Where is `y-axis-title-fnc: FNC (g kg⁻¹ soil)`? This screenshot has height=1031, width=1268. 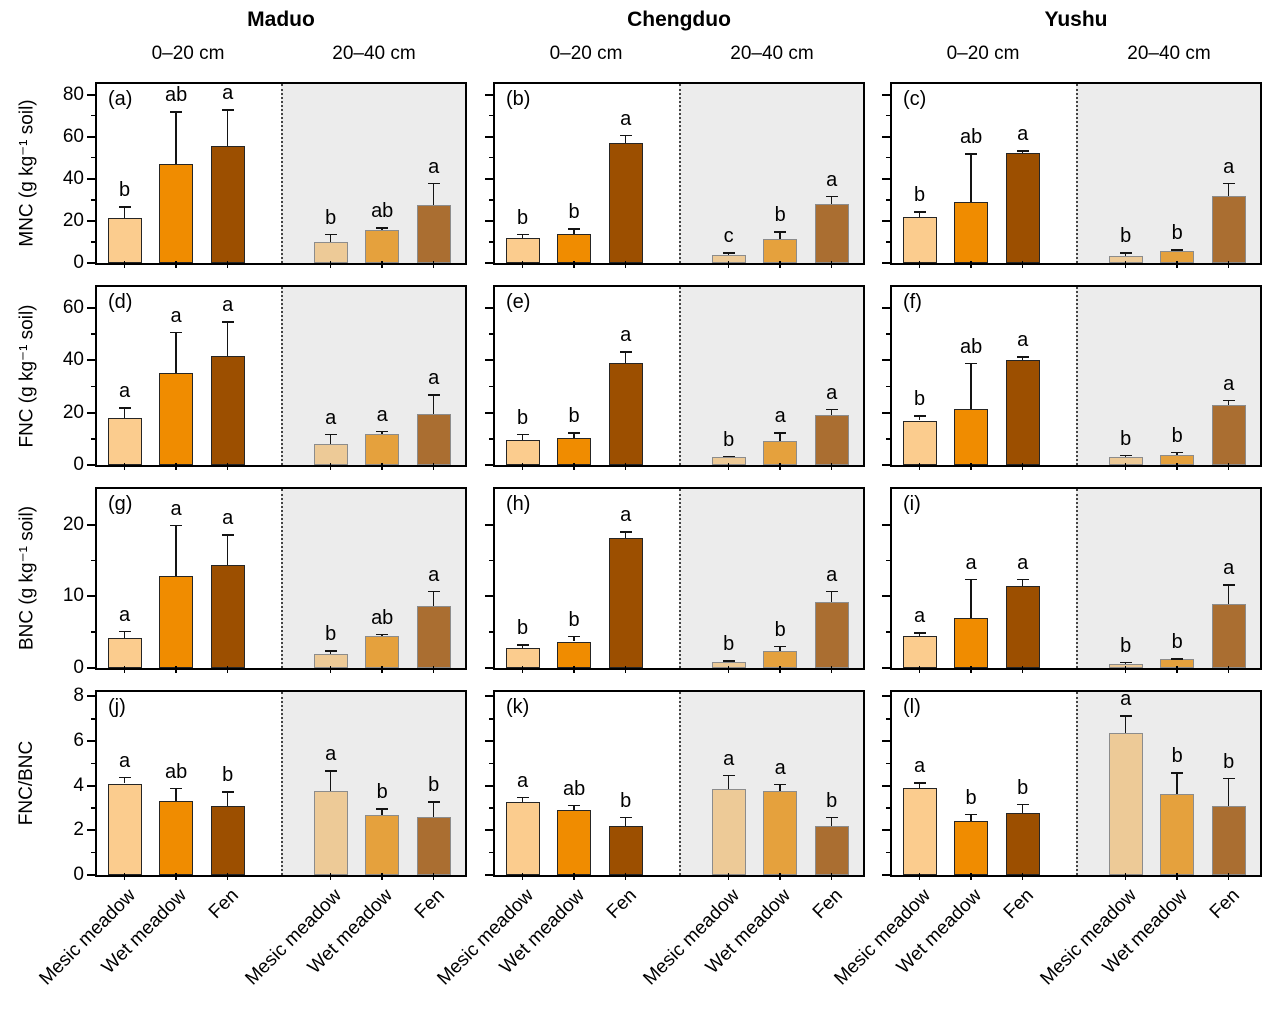
y-axis-title-fnc: FNC (g kg⁻¹ soil) is located at coordinates (27, 376).